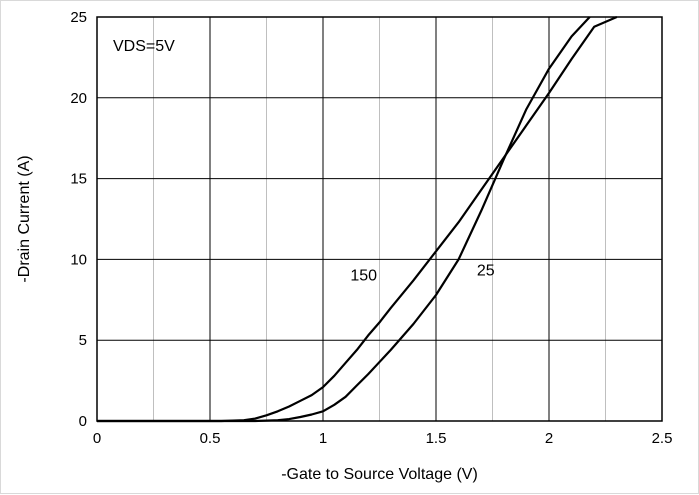  What do you see at coordinates (144, 46) in the screenshot?
I see `condition-label: VDS=5V` at bounding box center [144, 46].